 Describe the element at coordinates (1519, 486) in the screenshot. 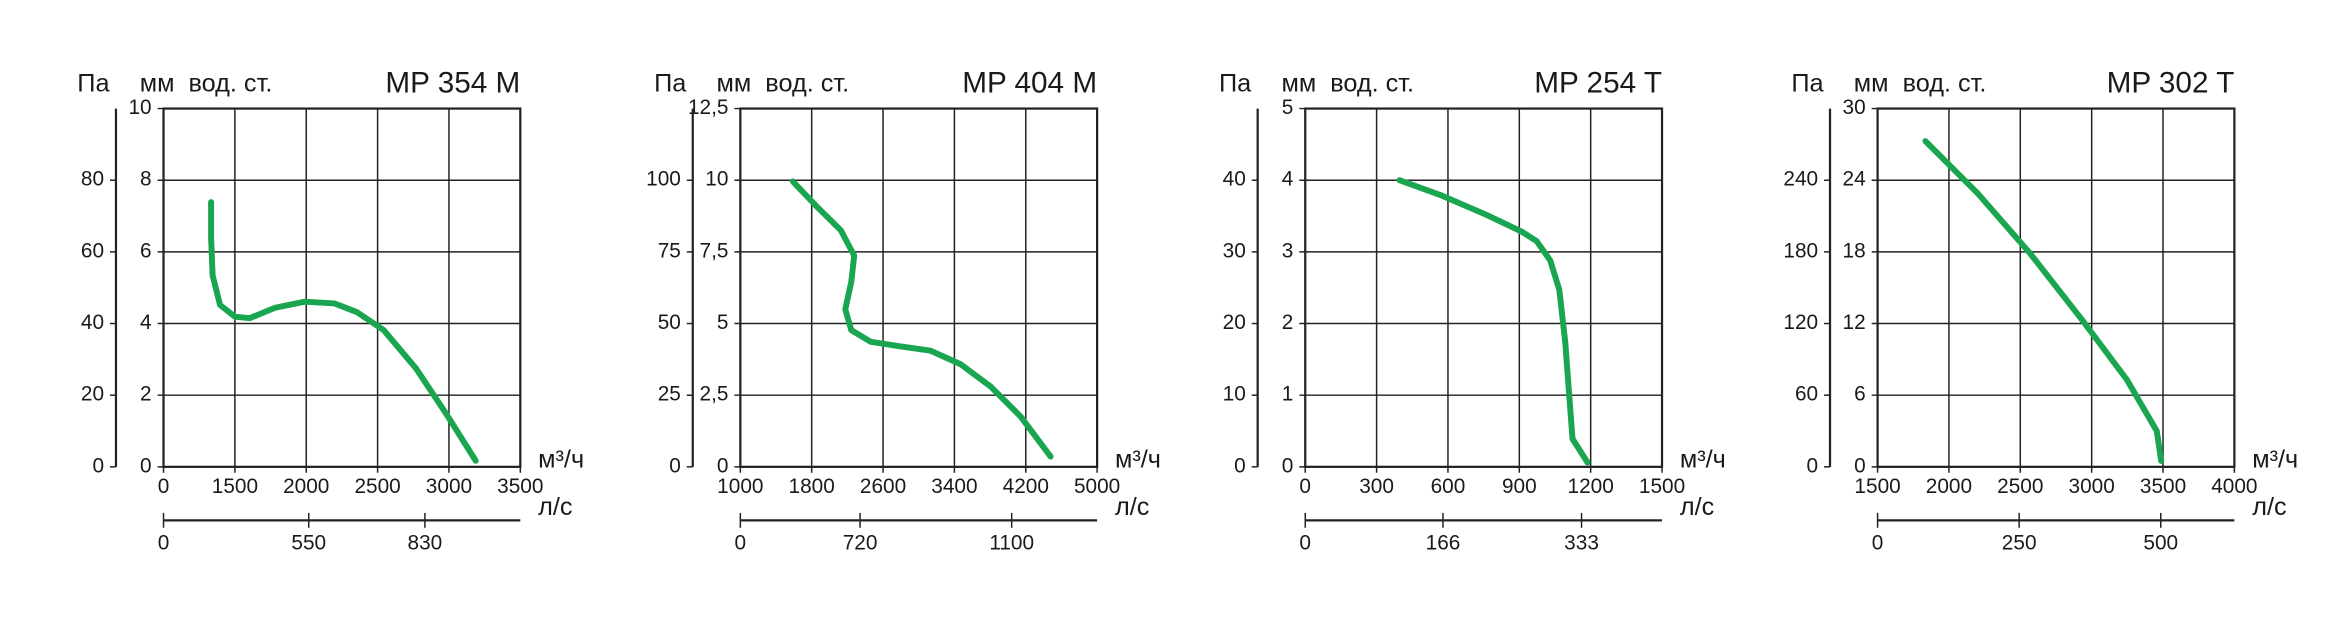

I see `x-tick-label: 900` at that location.